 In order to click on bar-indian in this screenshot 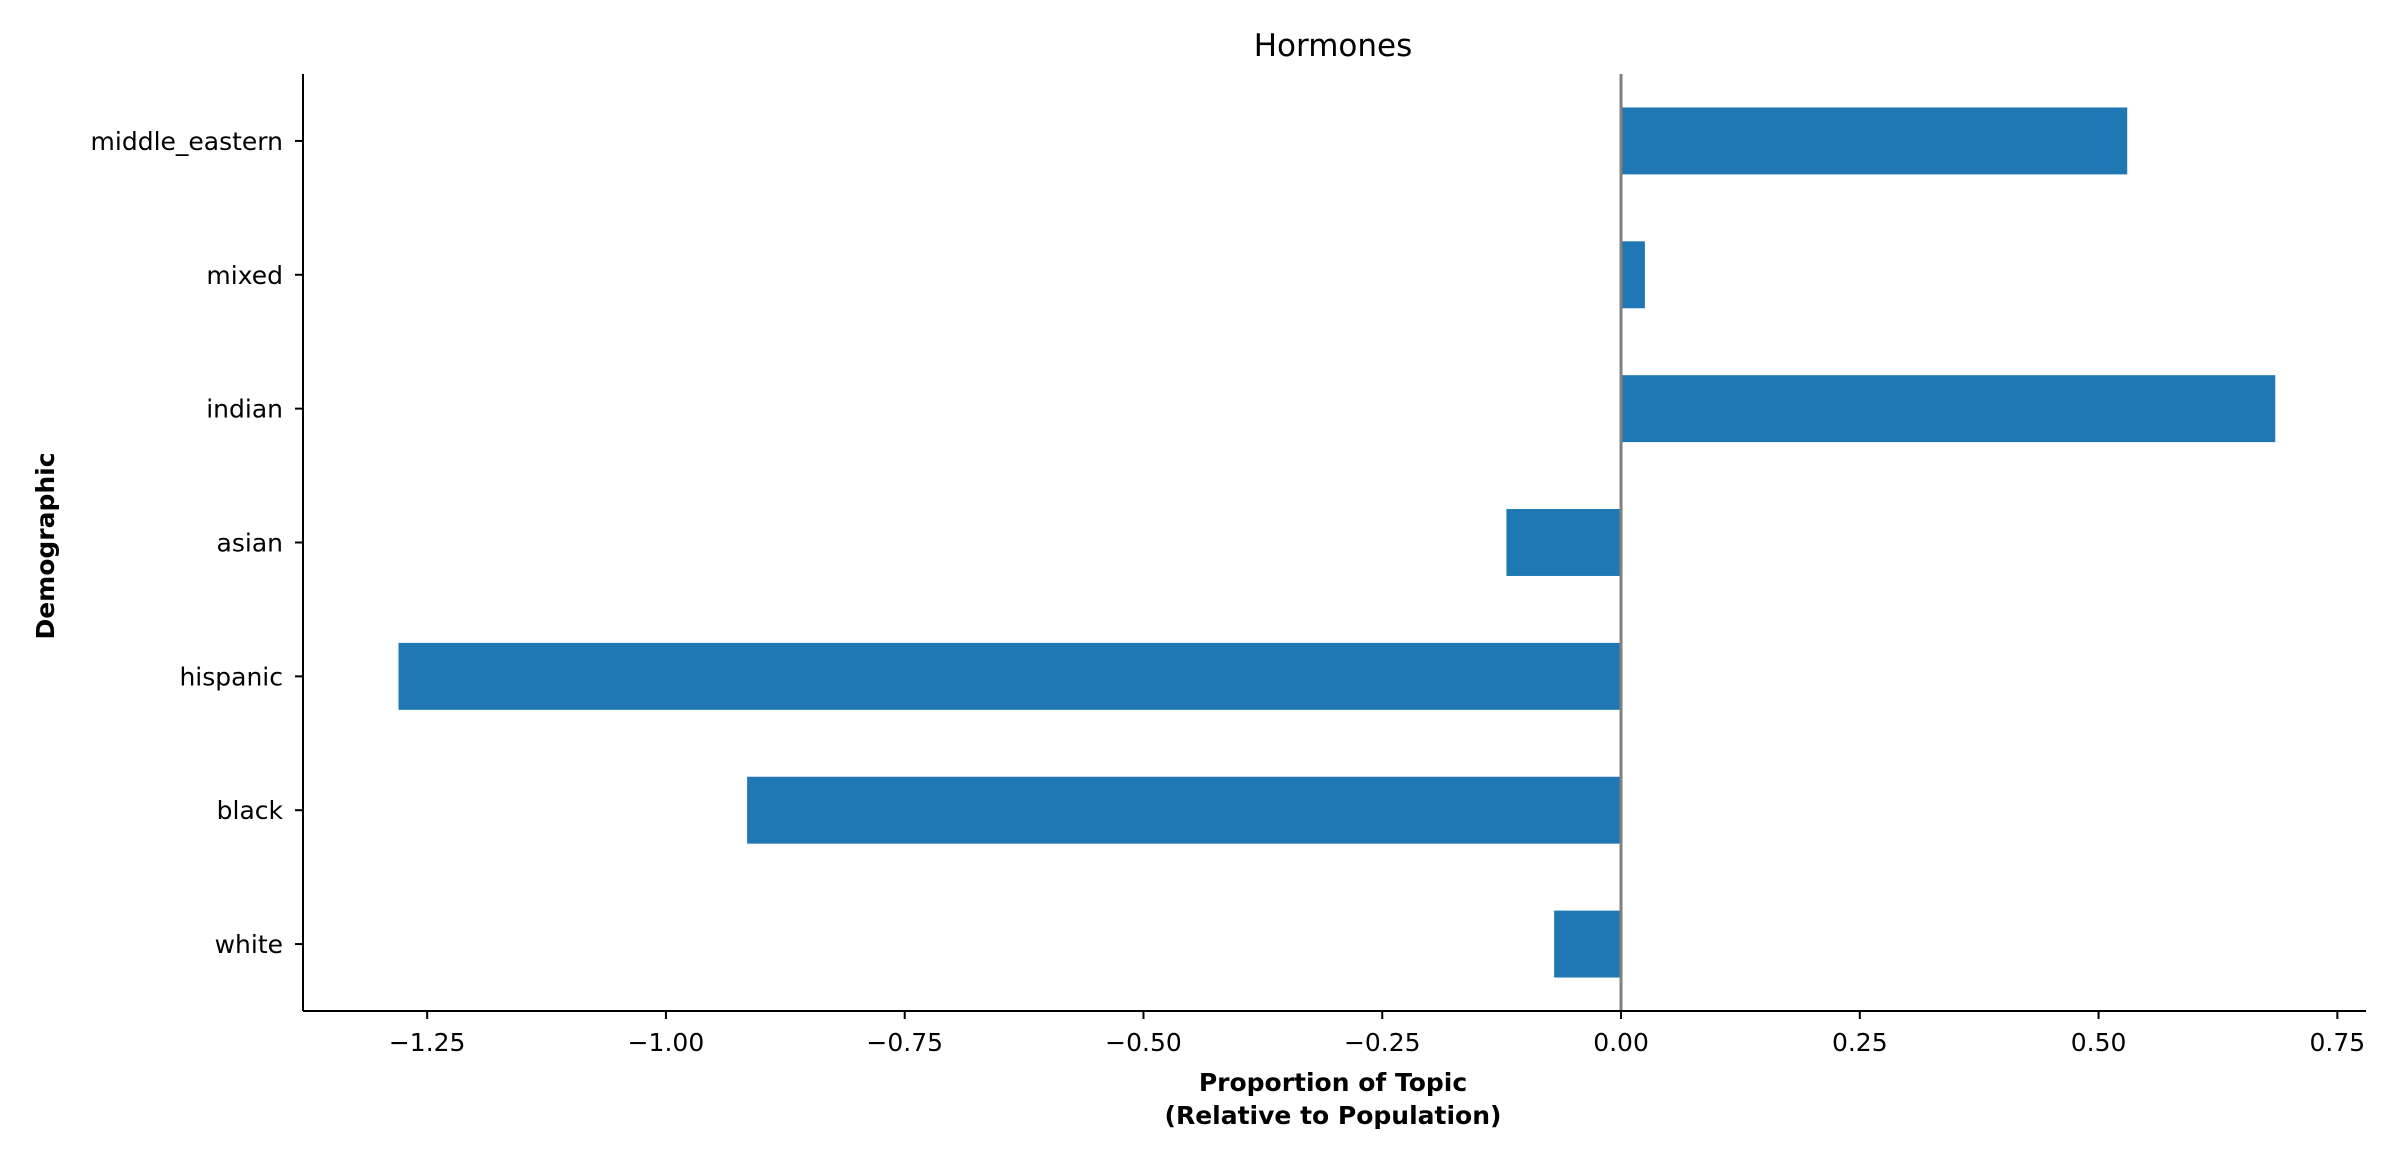, I will do `click(1948, 409)`.